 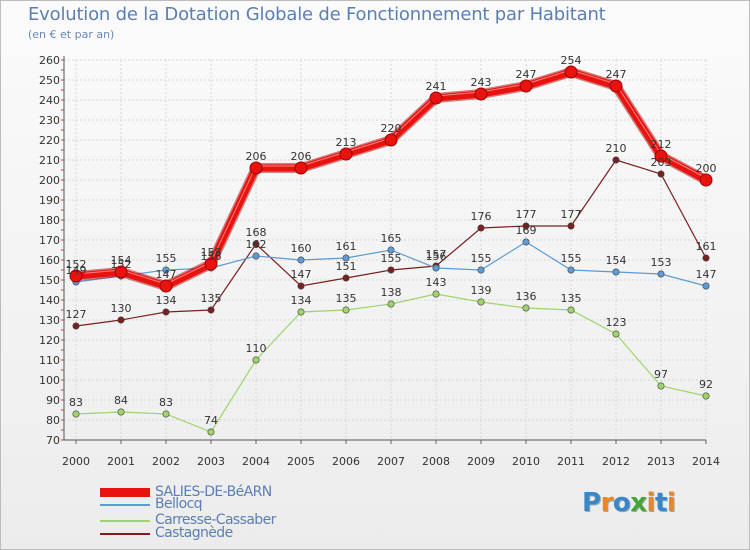 What do you see at coordinates (301, 461) in the screenshot?
I see `x-tick-label: 2005` at bounding box center [301, 461].